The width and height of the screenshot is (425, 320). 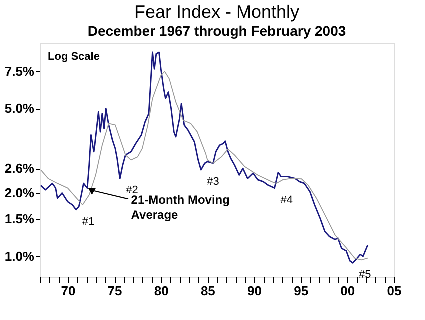 I want to click on chart-subtitle: December 1967 through February 2003, so click(x=217, y=31).